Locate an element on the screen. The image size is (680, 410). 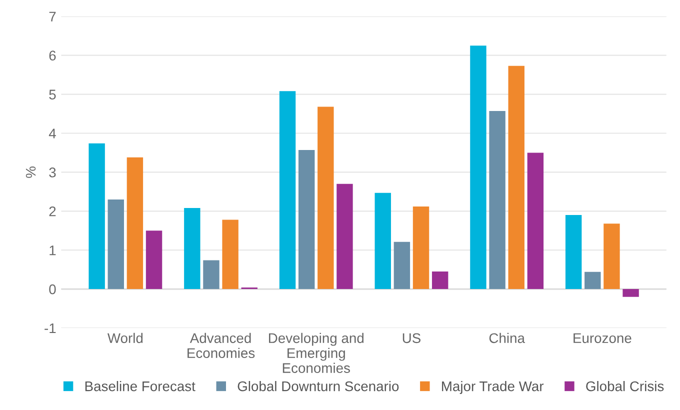
y-tick-label: 7 is located at coordinates (52, 17).